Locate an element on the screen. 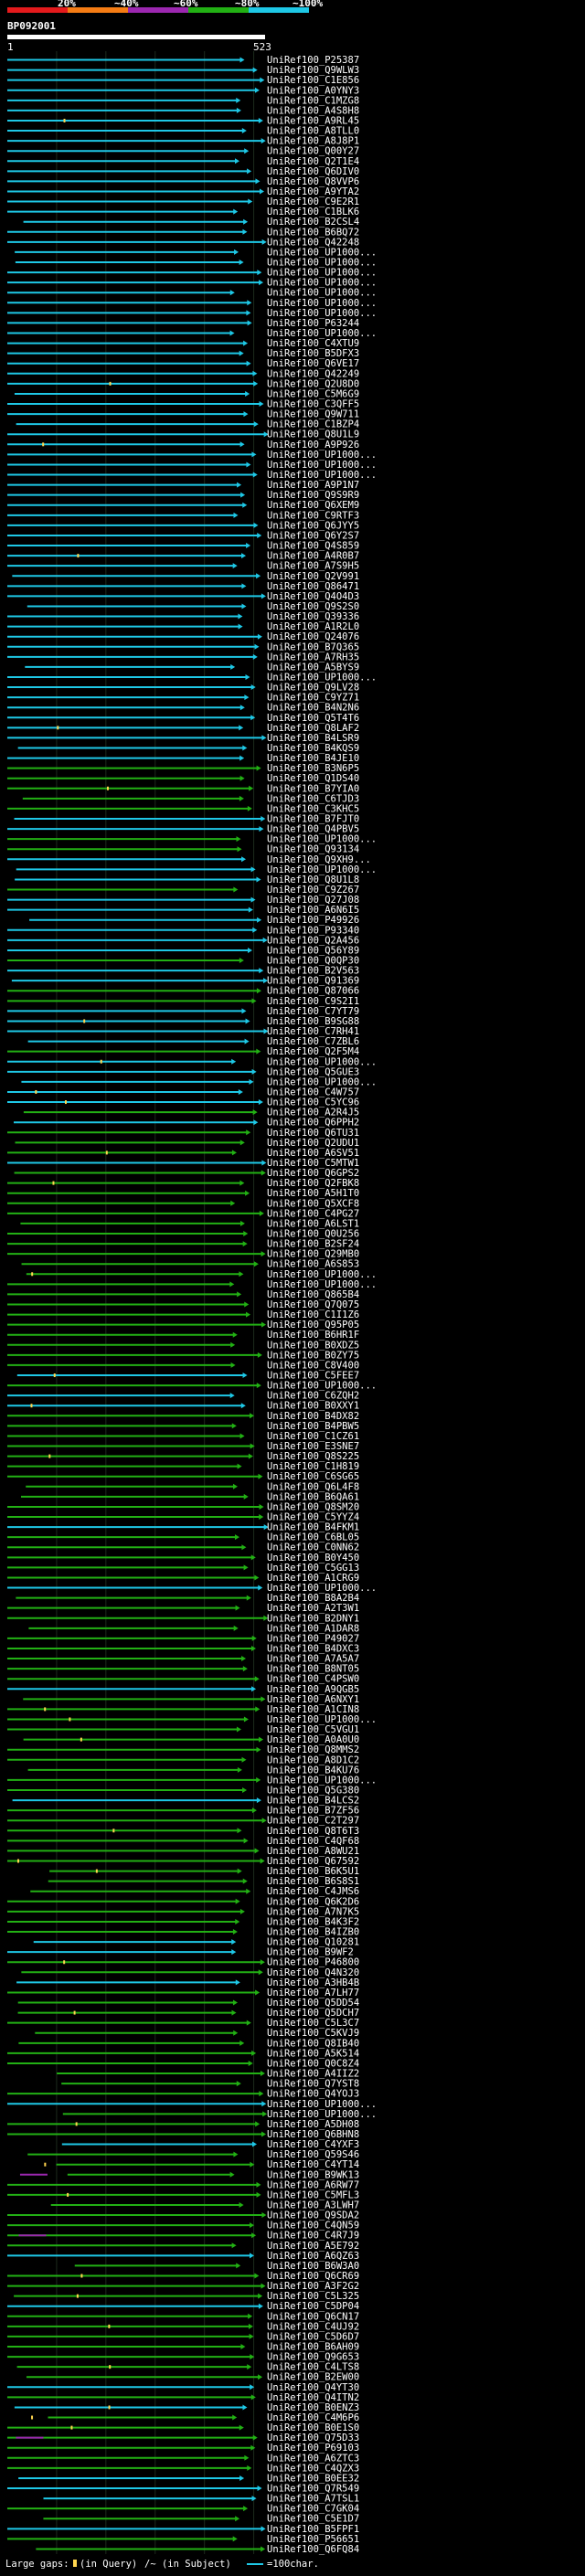 The image size is (585, 2576). hit-label: UniRef100_B2EW00 is located at coordinates (313, 2377).